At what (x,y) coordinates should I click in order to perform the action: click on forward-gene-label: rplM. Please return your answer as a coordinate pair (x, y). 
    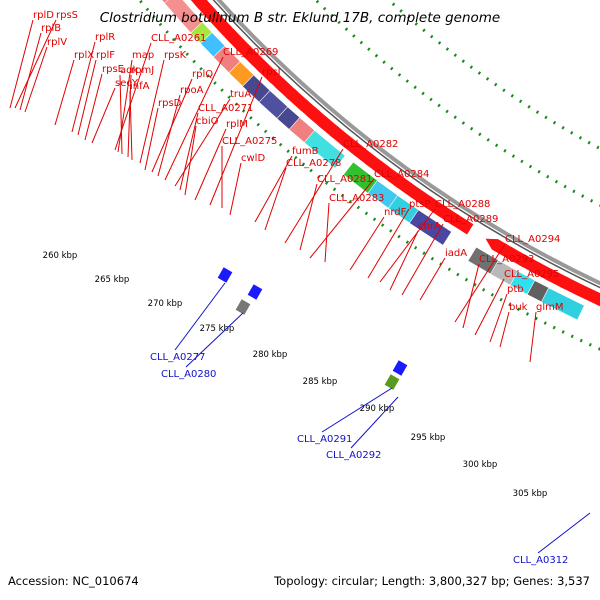
    Looking at the image, I should click on (237, 124).